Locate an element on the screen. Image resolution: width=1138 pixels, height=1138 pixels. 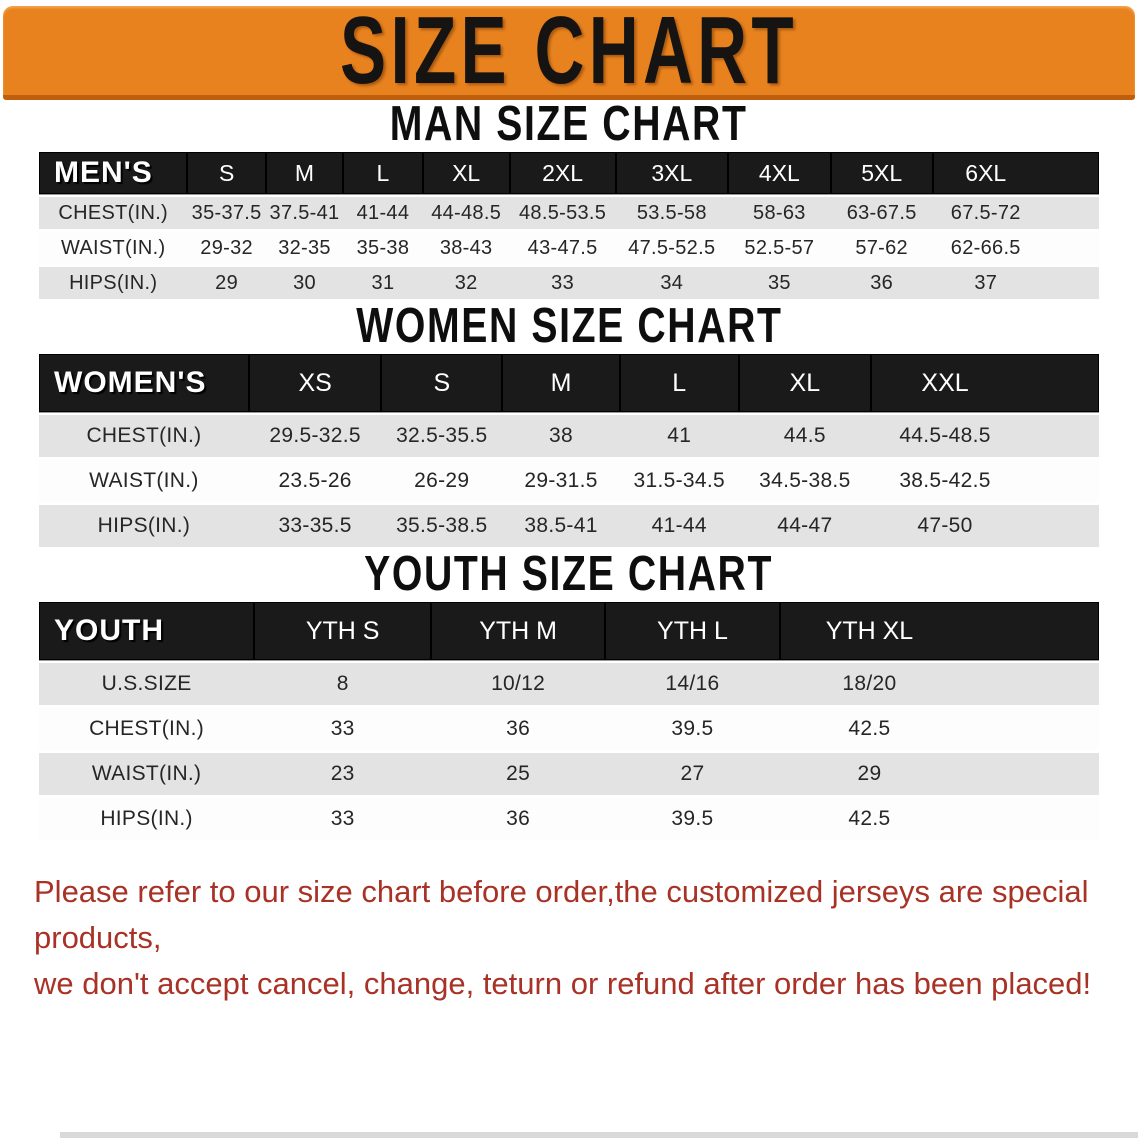
size-value-cell: 44.5 is located at coordinates (805, 436).